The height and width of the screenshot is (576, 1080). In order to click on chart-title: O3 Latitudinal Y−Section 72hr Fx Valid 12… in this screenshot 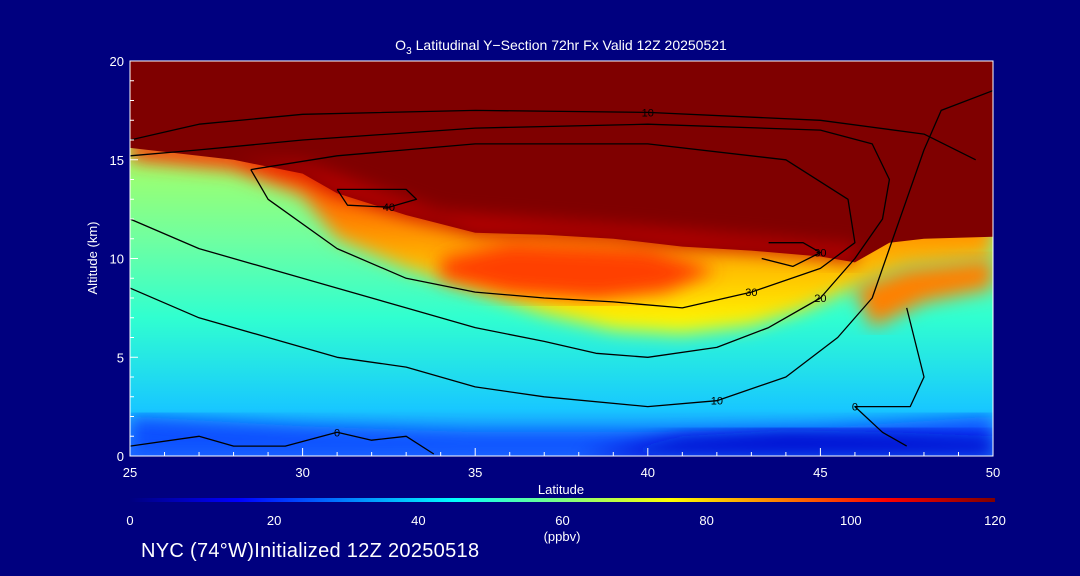, I will do `click(561, 47)`.